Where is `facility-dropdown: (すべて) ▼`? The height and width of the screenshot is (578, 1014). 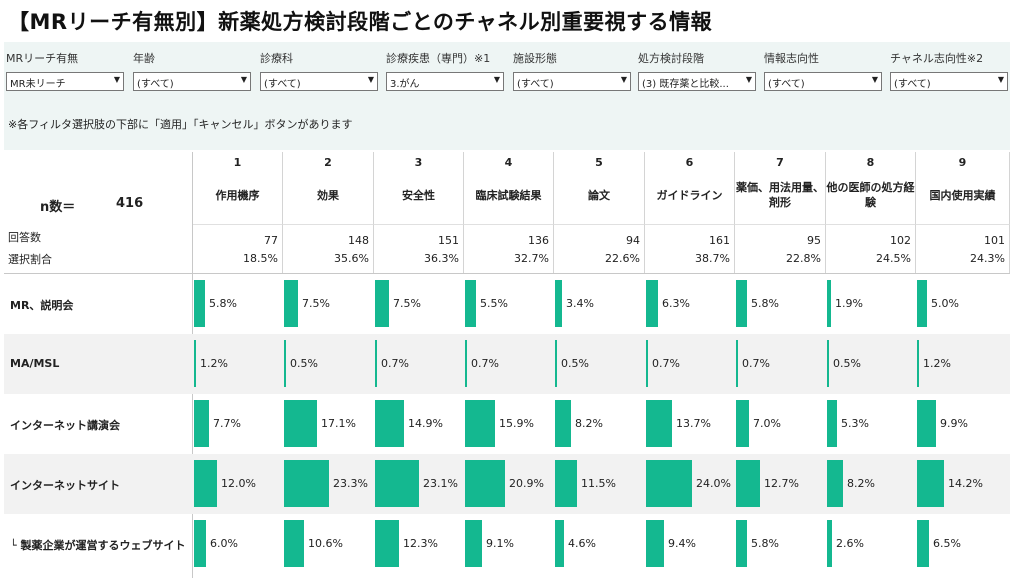
facility-dropdown: (すべて) ▼ is located at coordinates (572, 81).